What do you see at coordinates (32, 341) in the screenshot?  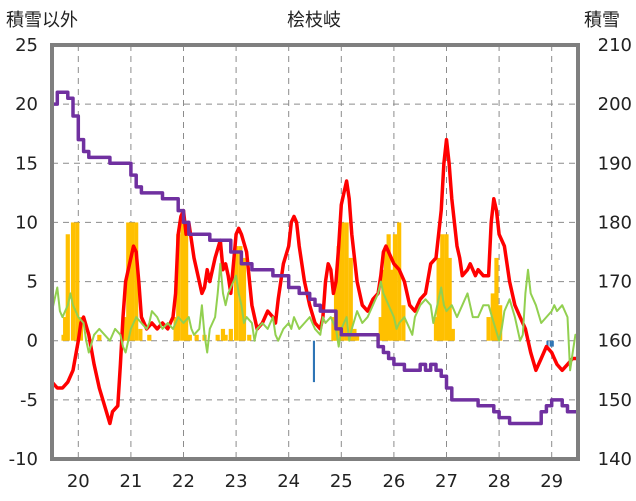 I see `left-y-tick-label: 0` at bounding box center [32, 341].